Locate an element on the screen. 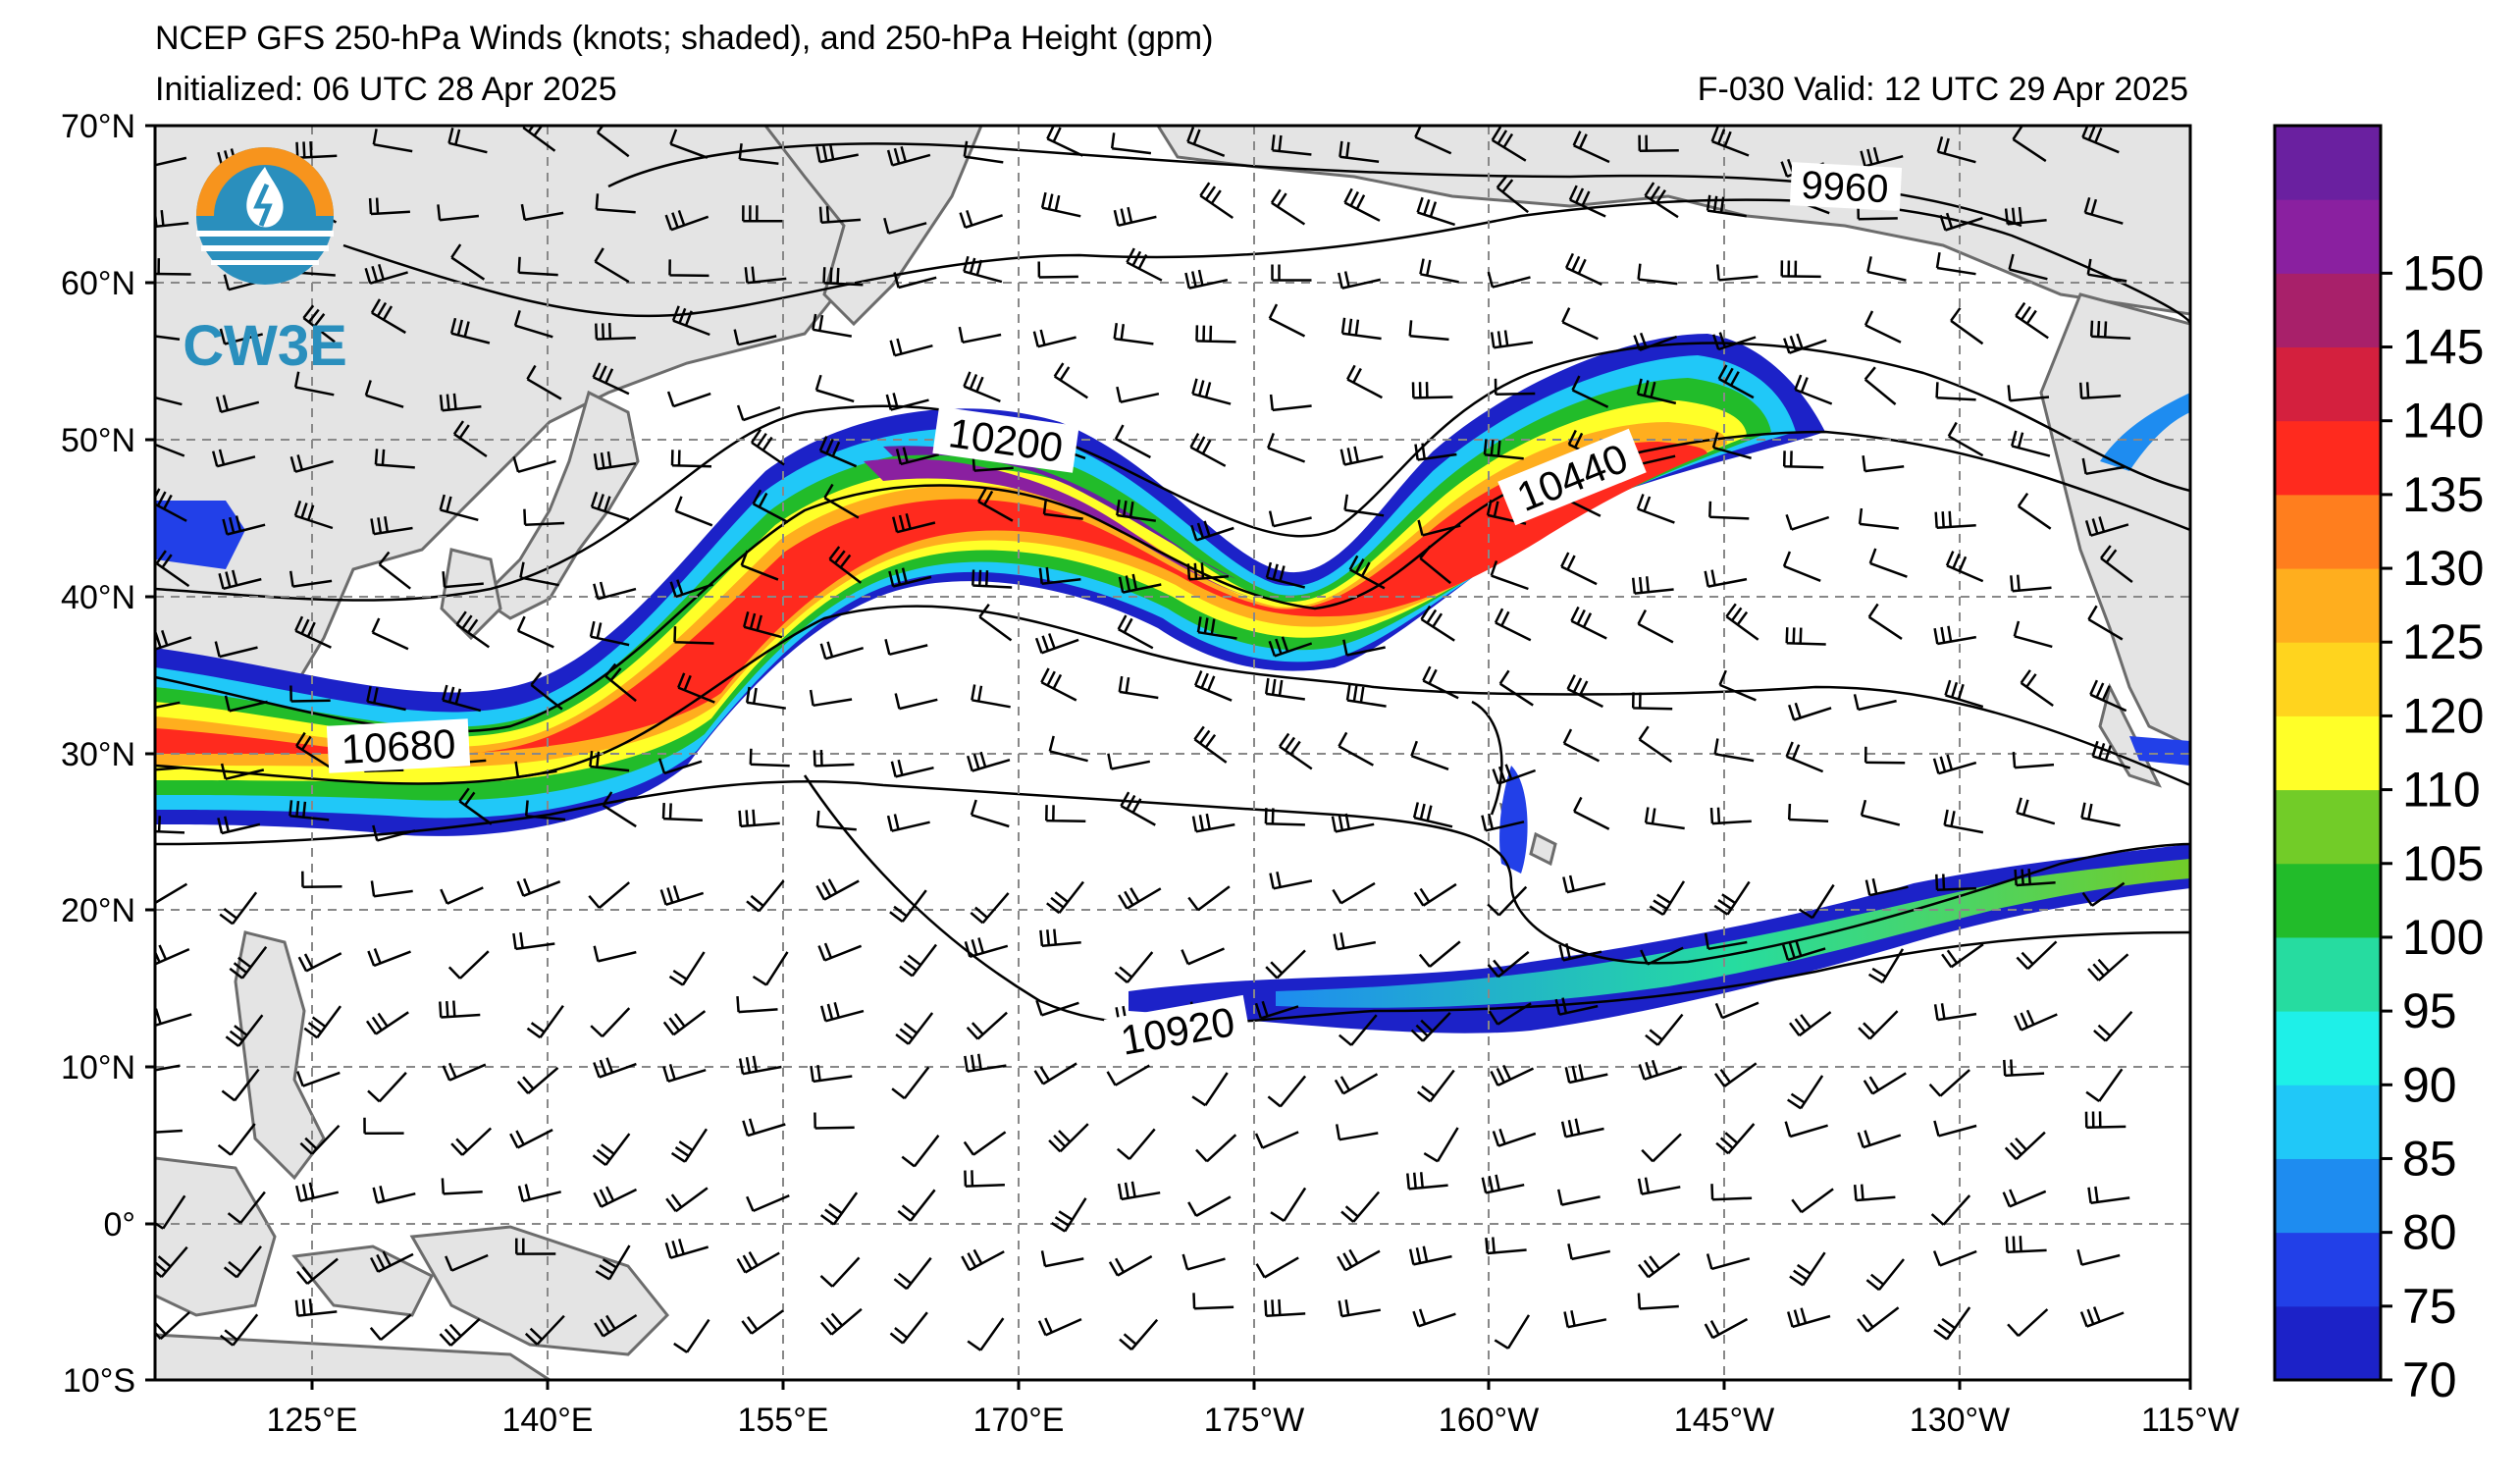 This screenshot has width=2520, height=1483. lon-tick-130w: 130°W is located at coordinates (1960, 1420).